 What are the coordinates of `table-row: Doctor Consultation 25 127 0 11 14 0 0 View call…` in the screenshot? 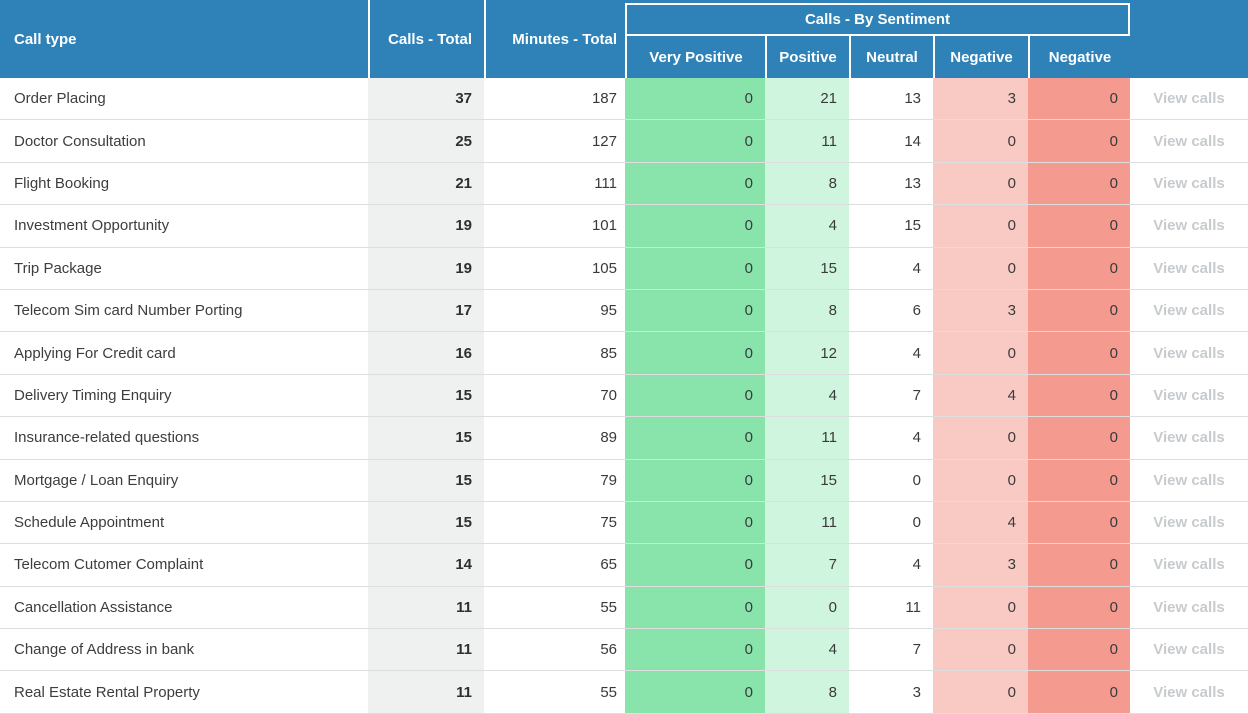 It's located at (624, 141).